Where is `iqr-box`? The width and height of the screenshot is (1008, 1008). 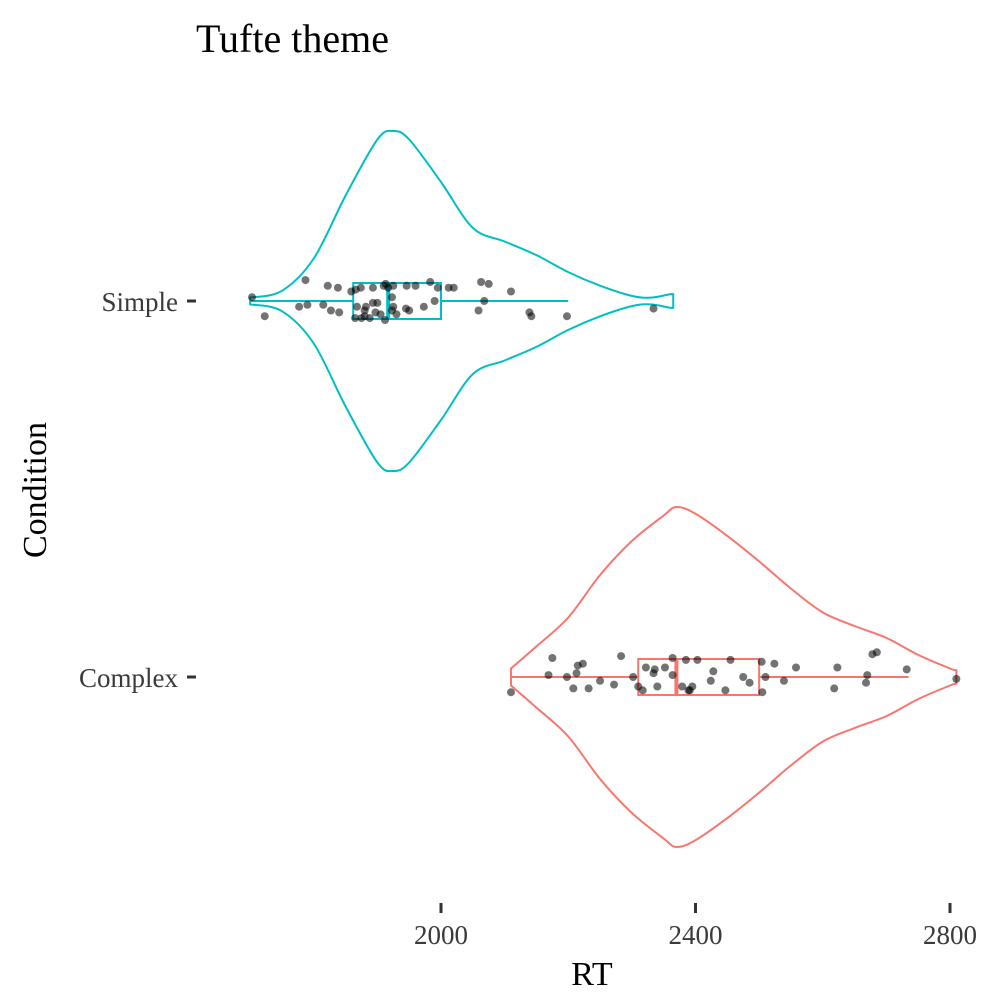
iqr-box is located at coordinates (397, 301).